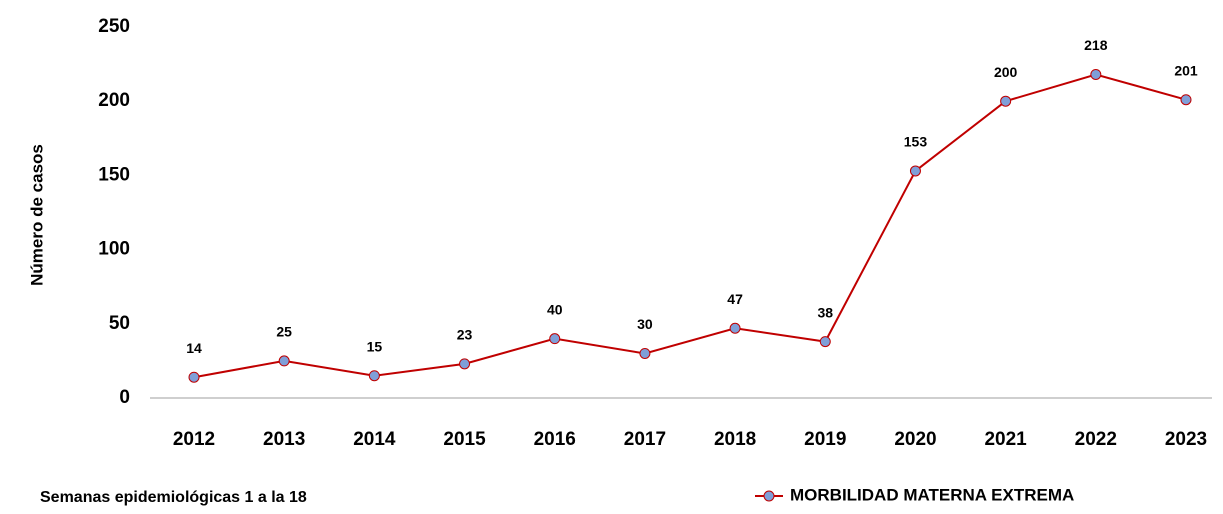  Describe the element at coordinates (915, 439) in the screenshot. I see `x-tick-label: 2020` at that location.